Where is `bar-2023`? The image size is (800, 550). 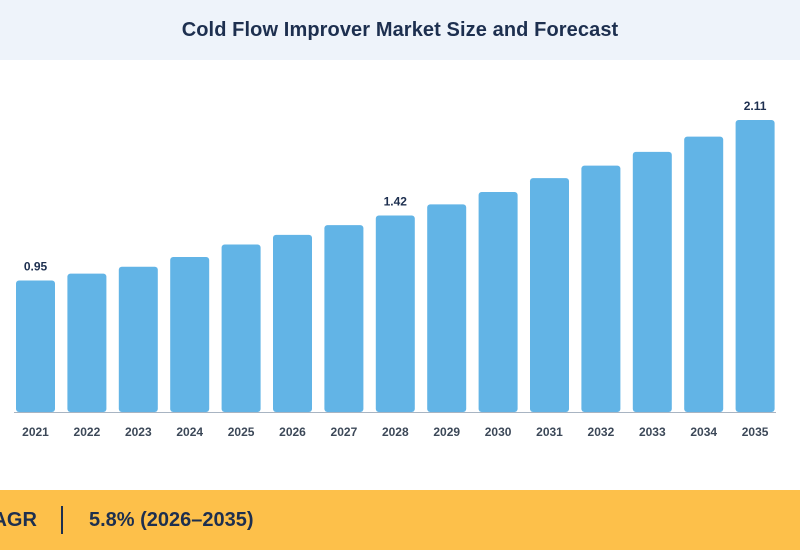 bar-2023 is located at coordinates (138, 339).